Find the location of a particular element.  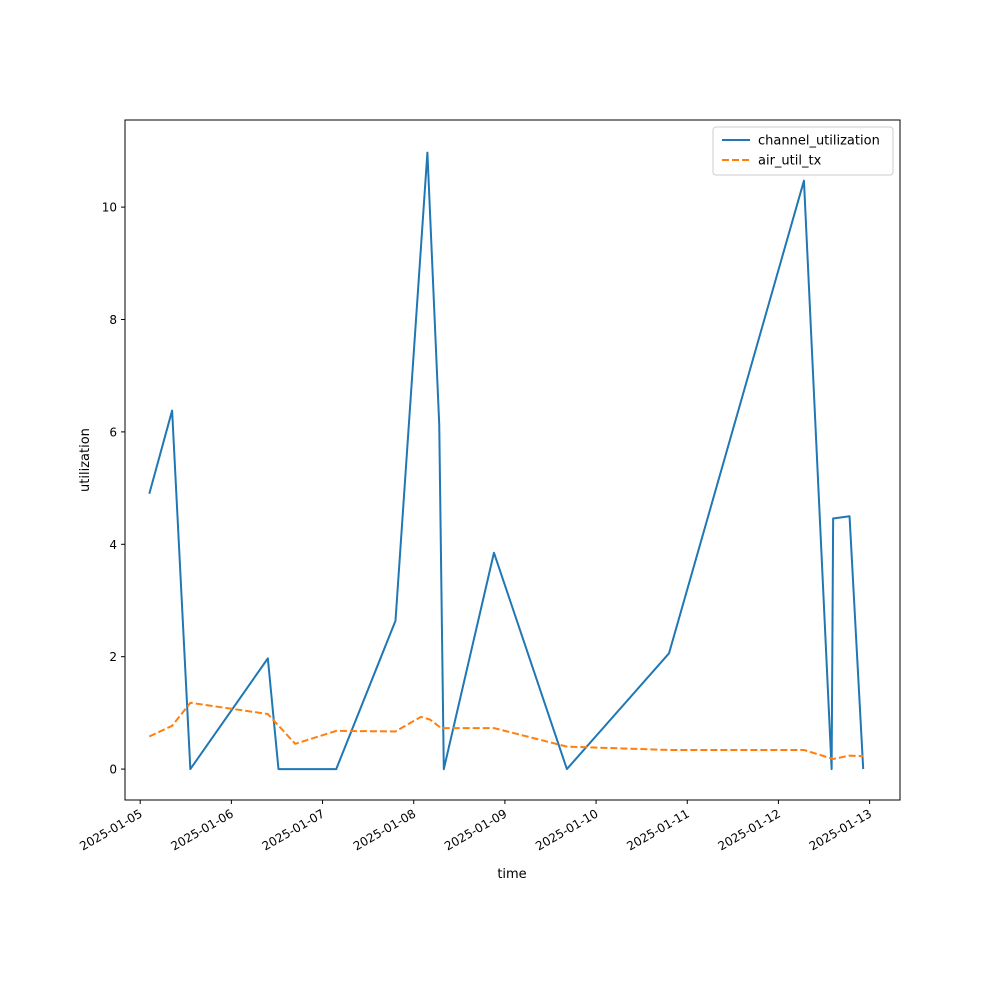

y-tick-label: 10 is located at coordinates (109, 208).